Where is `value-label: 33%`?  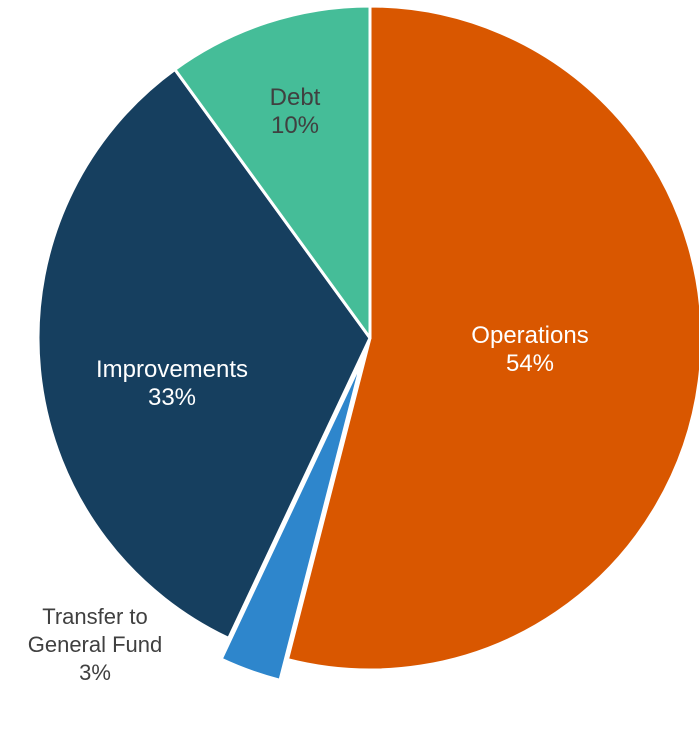
value-label: 33% is located at coordinates (172, 397).